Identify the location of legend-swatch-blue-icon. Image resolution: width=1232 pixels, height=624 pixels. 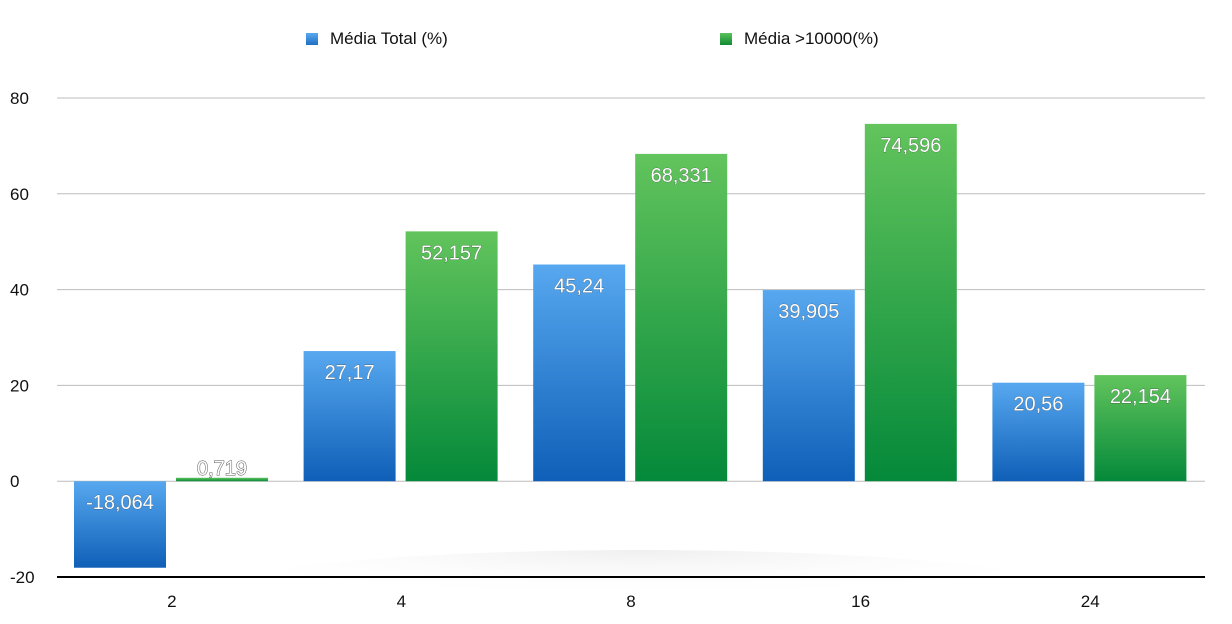
(312, 39).